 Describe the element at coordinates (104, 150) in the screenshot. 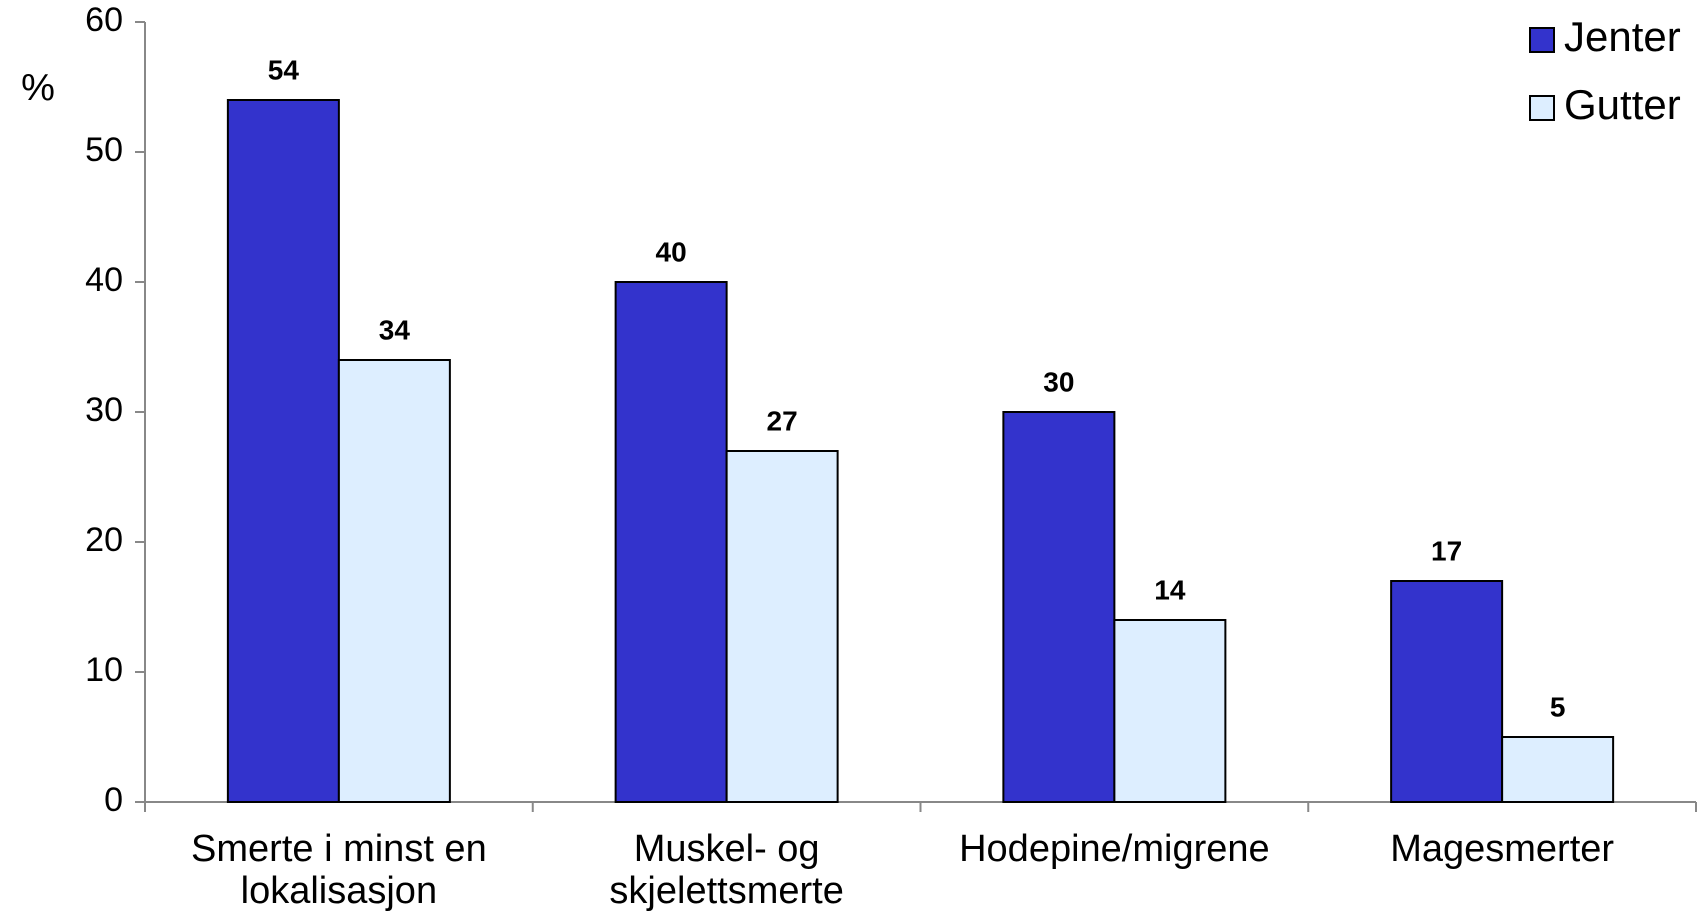

I see `y-tick-label: 50` at that location.